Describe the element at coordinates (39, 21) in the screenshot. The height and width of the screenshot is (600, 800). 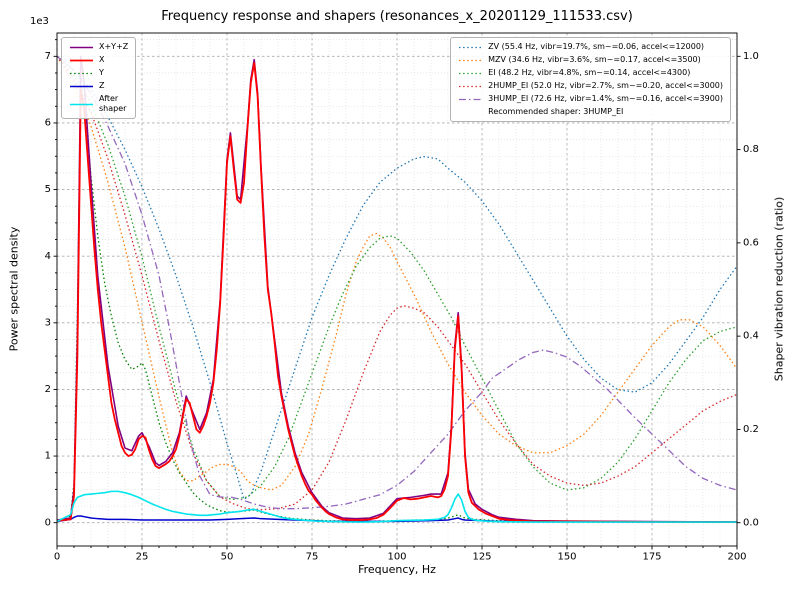
I see `y-axis-offset-text: 1e3` at that location.